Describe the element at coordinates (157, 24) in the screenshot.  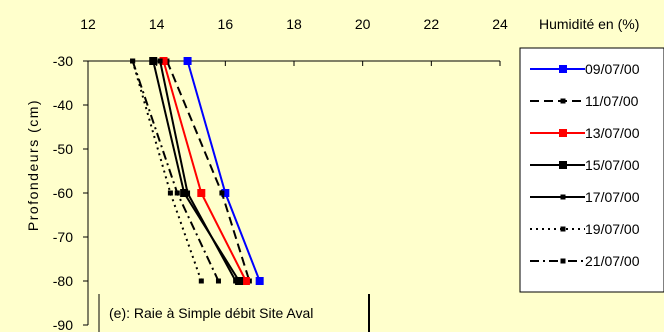
I see `x-tick-label-1: 14` at that location.